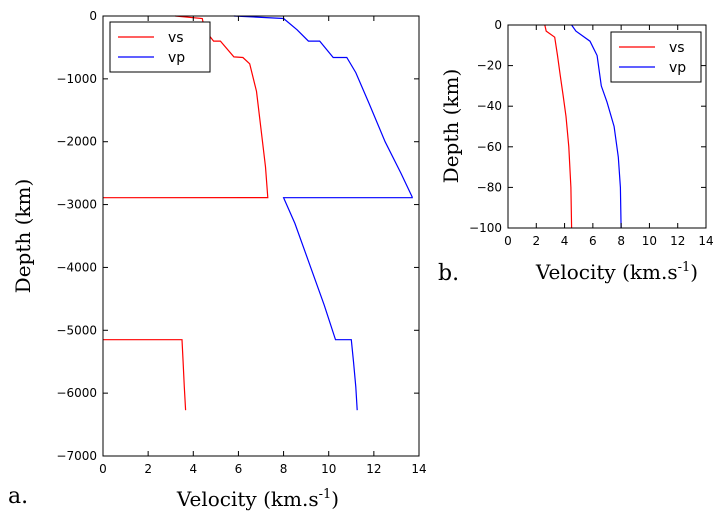 Image resolution: width=713 pixels, height=516 pixels. I want to click on y-tick-label: −2000, so click(76, 142).